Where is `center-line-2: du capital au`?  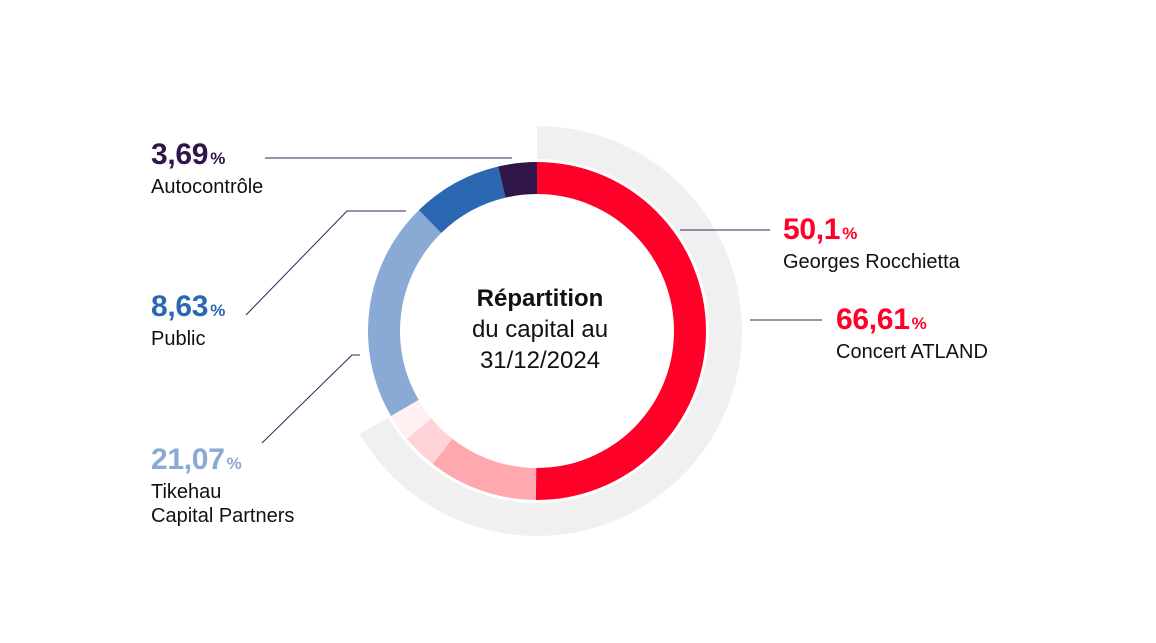 center-line-2: du capital au is located at coordinates (540, 329).